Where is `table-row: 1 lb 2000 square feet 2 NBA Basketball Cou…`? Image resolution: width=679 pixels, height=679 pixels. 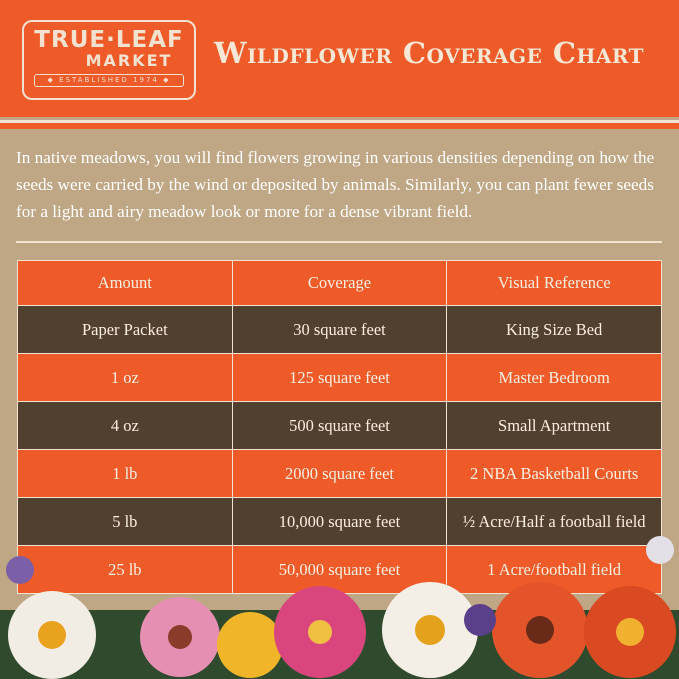 table-row: 1 lb 2000 square feet 2 NBA Basketball Cou… is located at coordinates (339, 473).